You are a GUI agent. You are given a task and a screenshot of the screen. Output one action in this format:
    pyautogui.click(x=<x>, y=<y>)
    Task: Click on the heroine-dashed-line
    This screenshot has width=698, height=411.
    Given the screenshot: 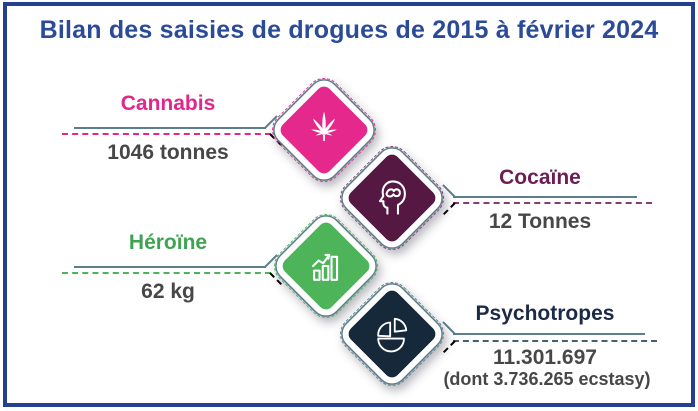 What is the action you would take?
    pyautogui.click(x=166, y=273)
    